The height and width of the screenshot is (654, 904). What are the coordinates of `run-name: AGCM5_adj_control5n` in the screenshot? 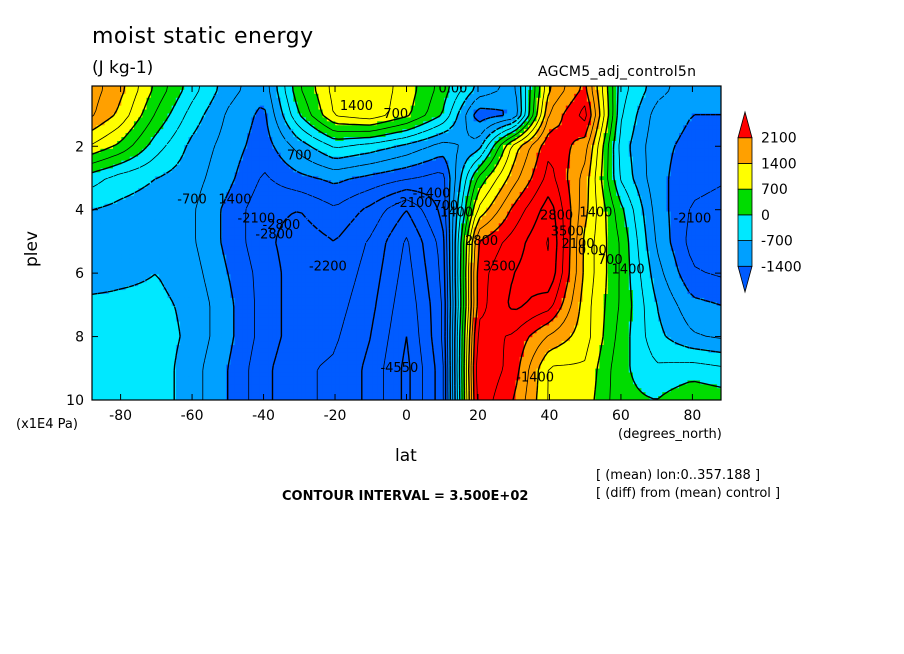 It's located at (617, 72).